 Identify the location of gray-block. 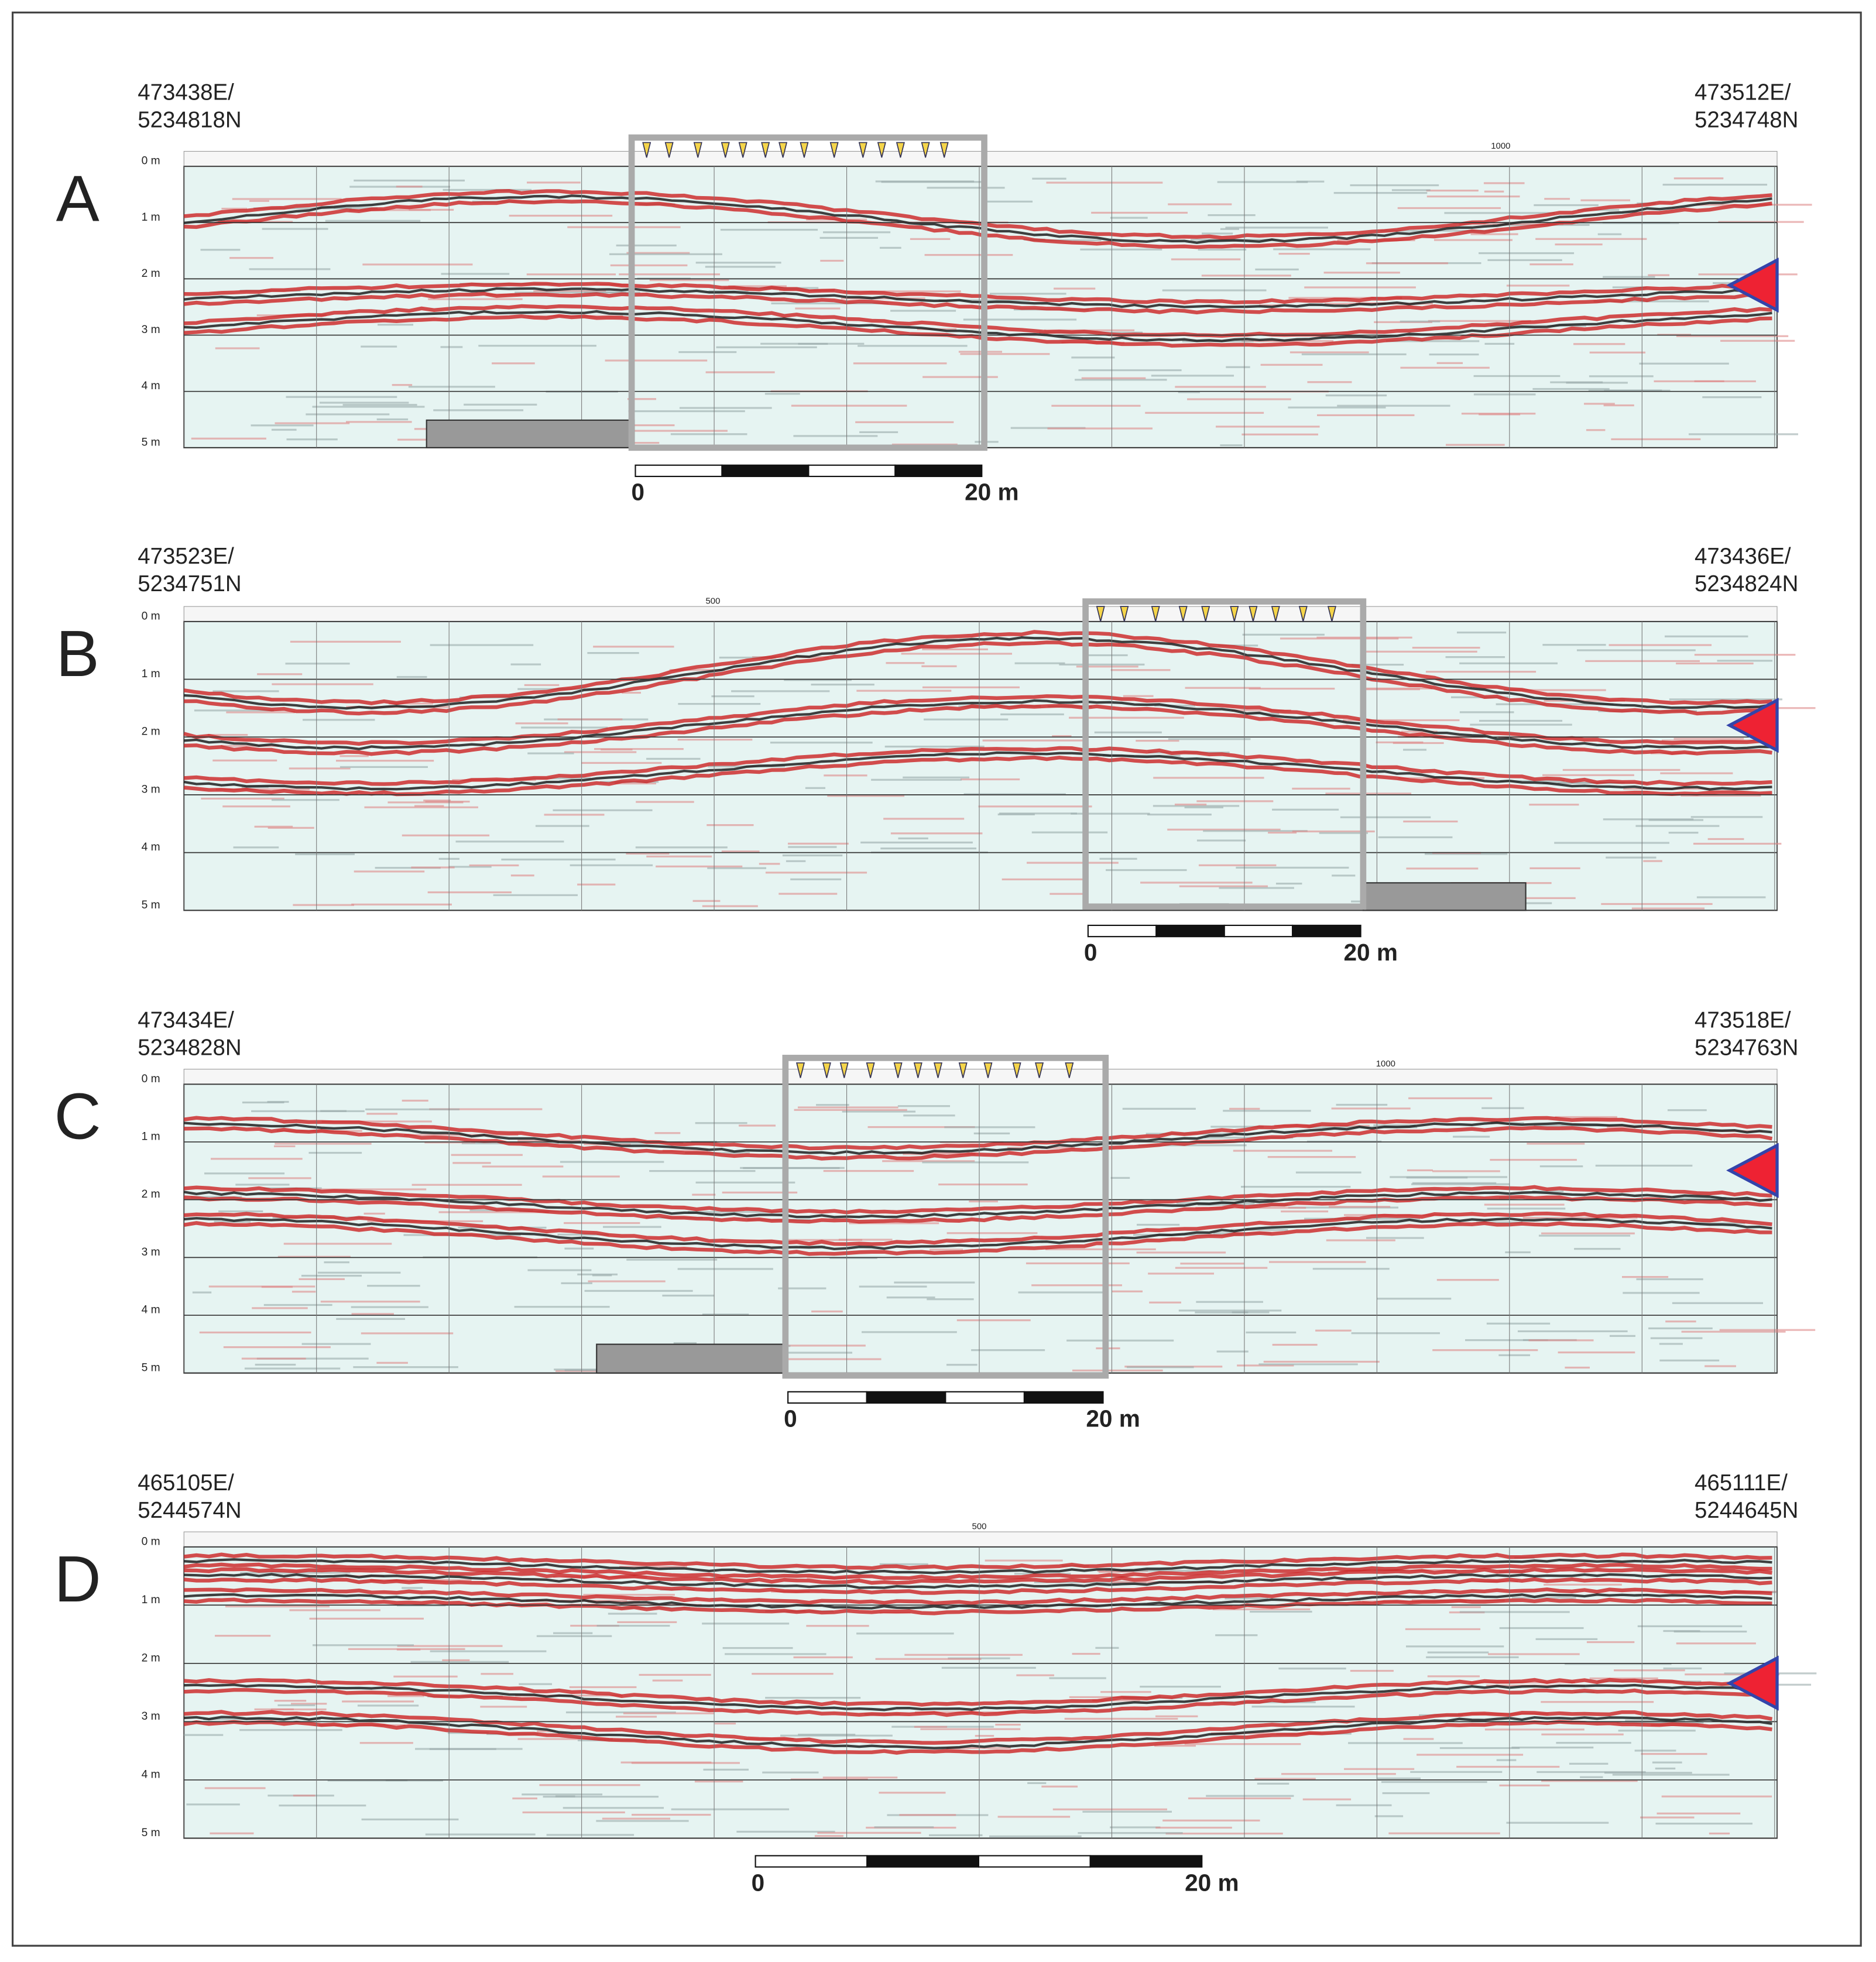
(691, 1358).